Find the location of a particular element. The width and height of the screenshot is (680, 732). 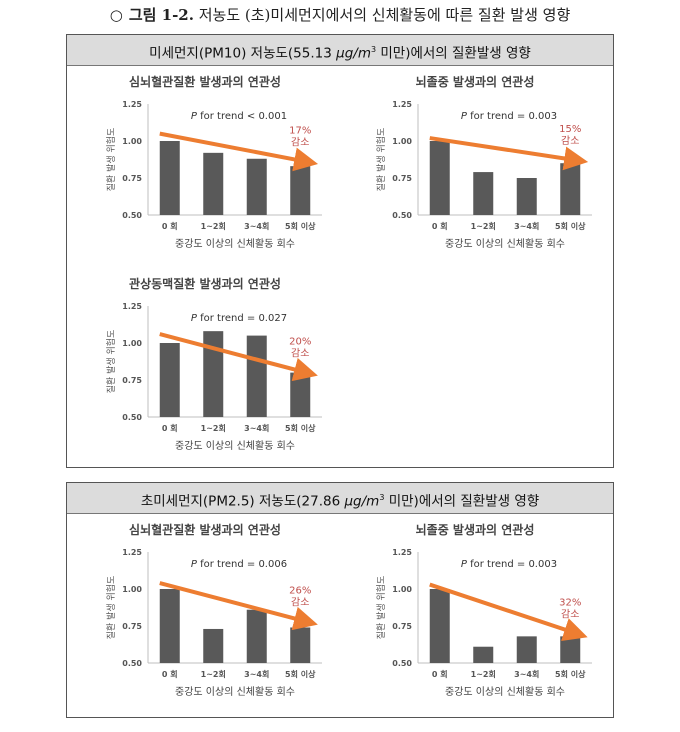

reduction-percent: 17% is located at coordinates (300, 131).